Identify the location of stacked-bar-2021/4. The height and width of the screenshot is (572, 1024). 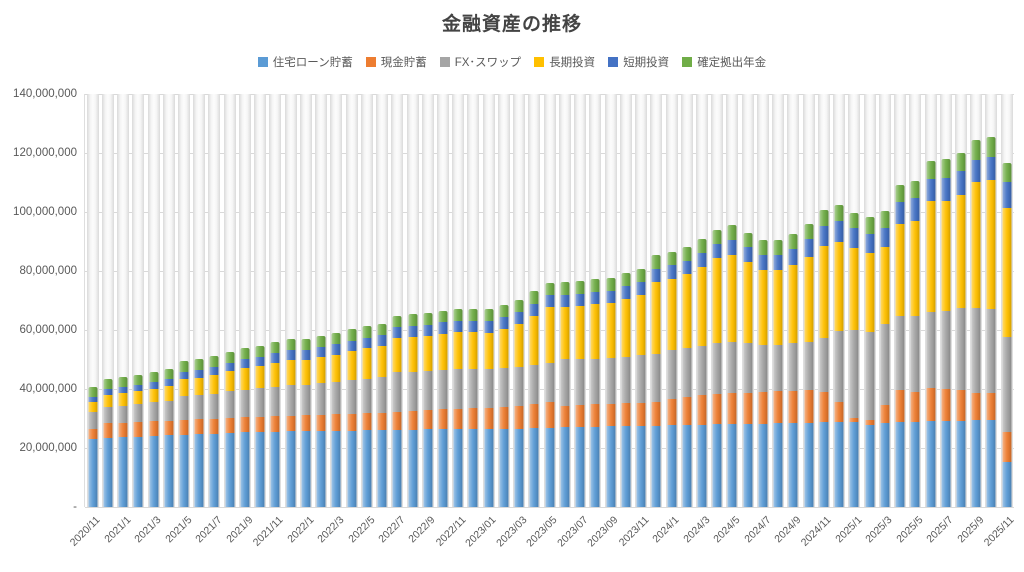
(169, 300).